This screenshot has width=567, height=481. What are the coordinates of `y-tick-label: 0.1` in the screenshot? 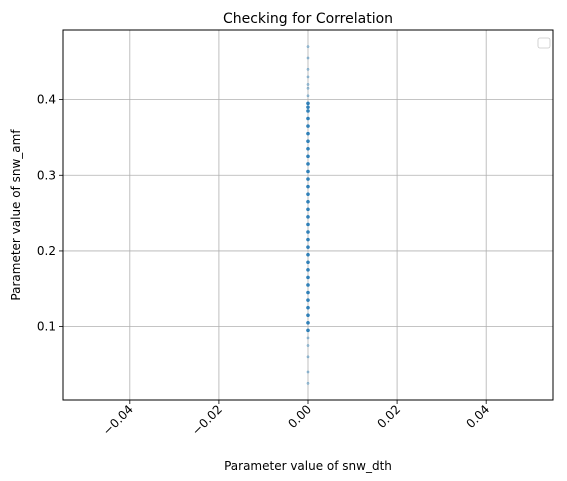 It's located at (46, 327).